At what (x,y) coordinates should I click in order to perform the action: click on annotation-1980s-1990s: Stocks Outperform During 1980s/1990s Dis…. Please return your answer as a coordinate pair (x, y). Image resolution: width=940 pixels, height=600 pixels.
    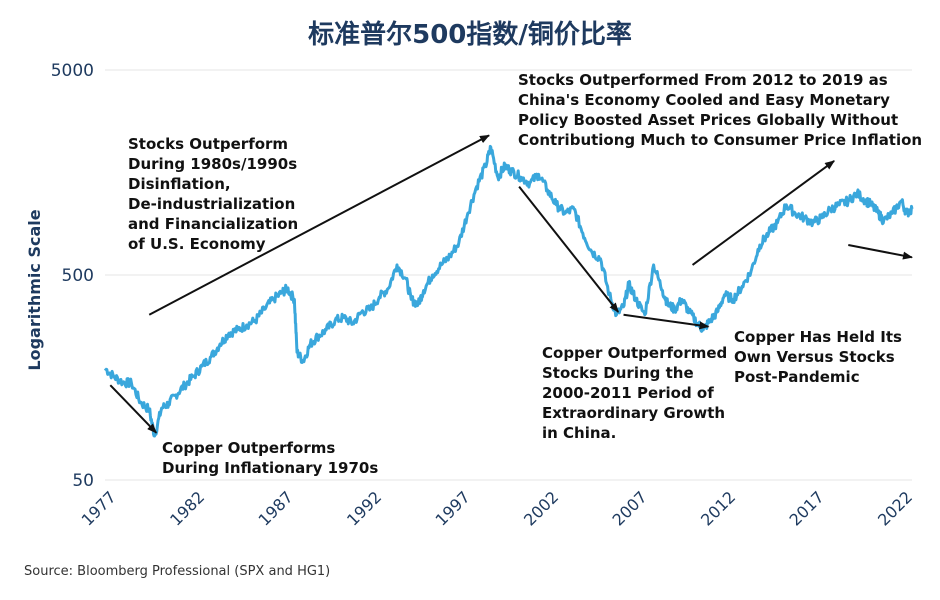
    Looking at the image, I should click on (213, 194).